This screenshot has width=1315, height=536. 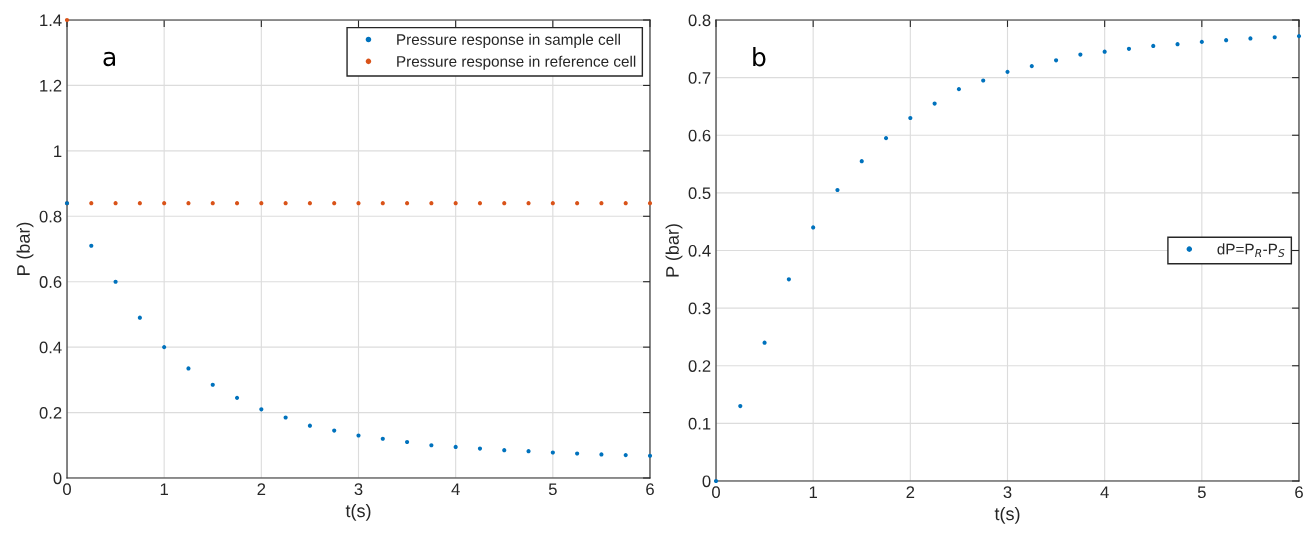 I want to click on y-tick-label: 1.2, so click(x=51, y=85).